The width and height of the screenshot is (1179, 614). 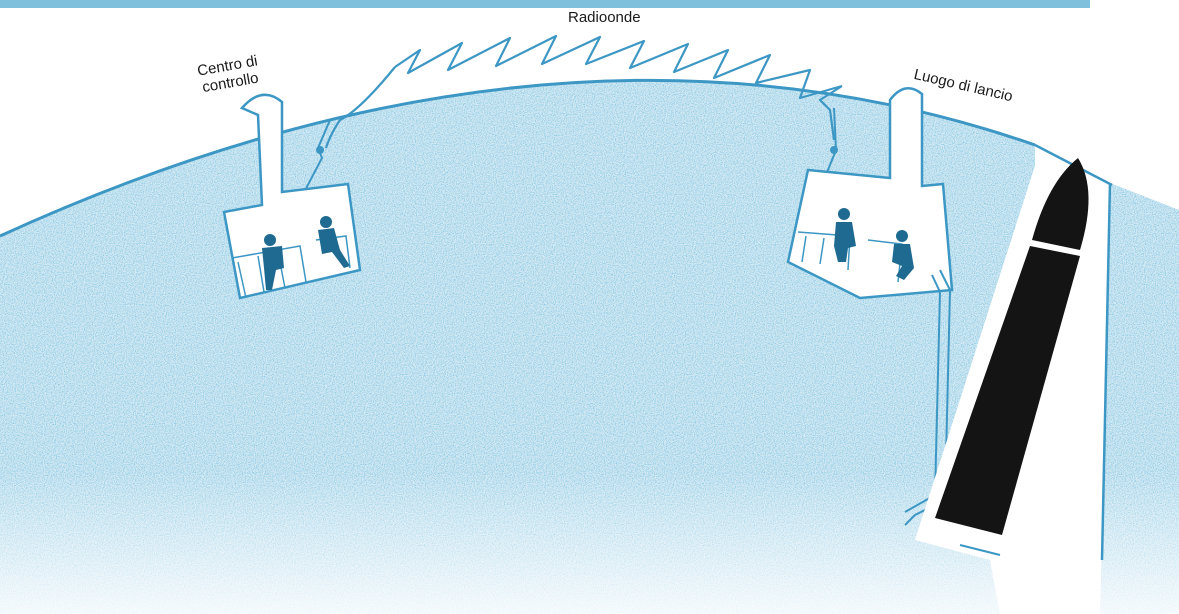 What do you see at coordinates (834, 150) in the screenshot?
I see `antenna-node-right` at bounding box center [834, 150].